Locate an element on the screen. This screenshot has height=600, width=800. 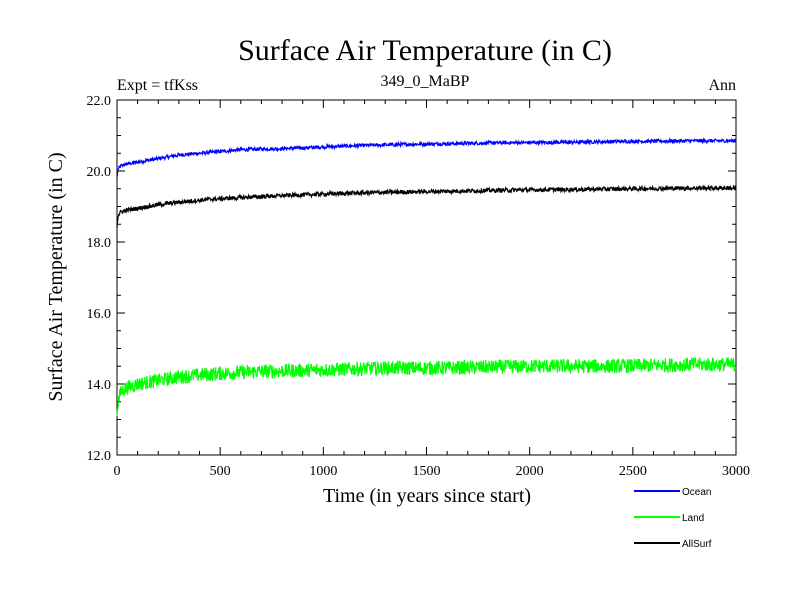
subtitle-center: 349_0_MaBP is located at coordinates (425, 81).